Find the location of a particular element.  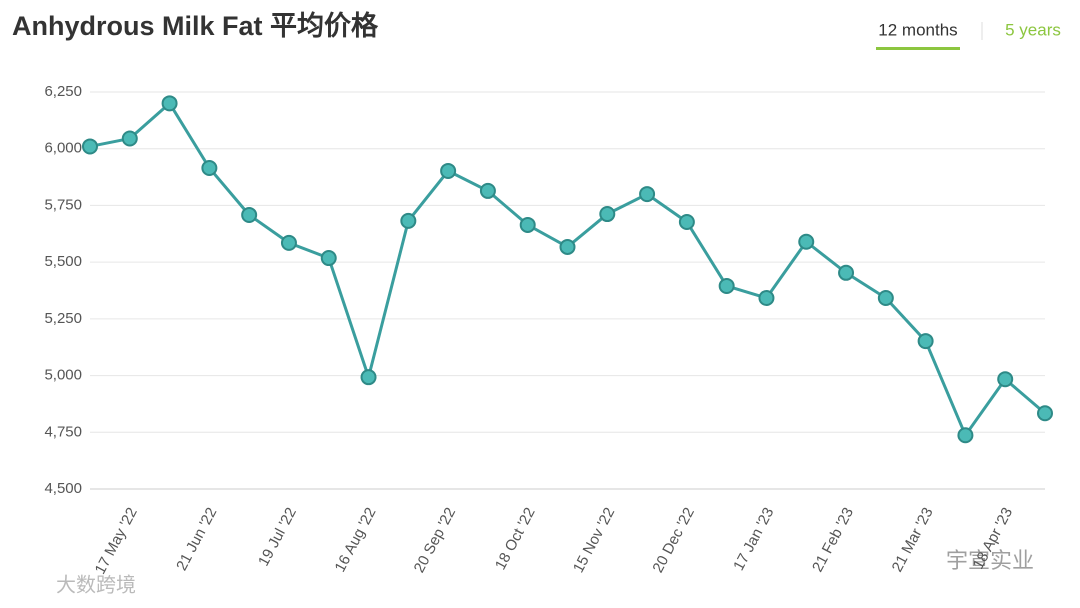

watermark: 大数跨境 is located at coordinates (96, 584).